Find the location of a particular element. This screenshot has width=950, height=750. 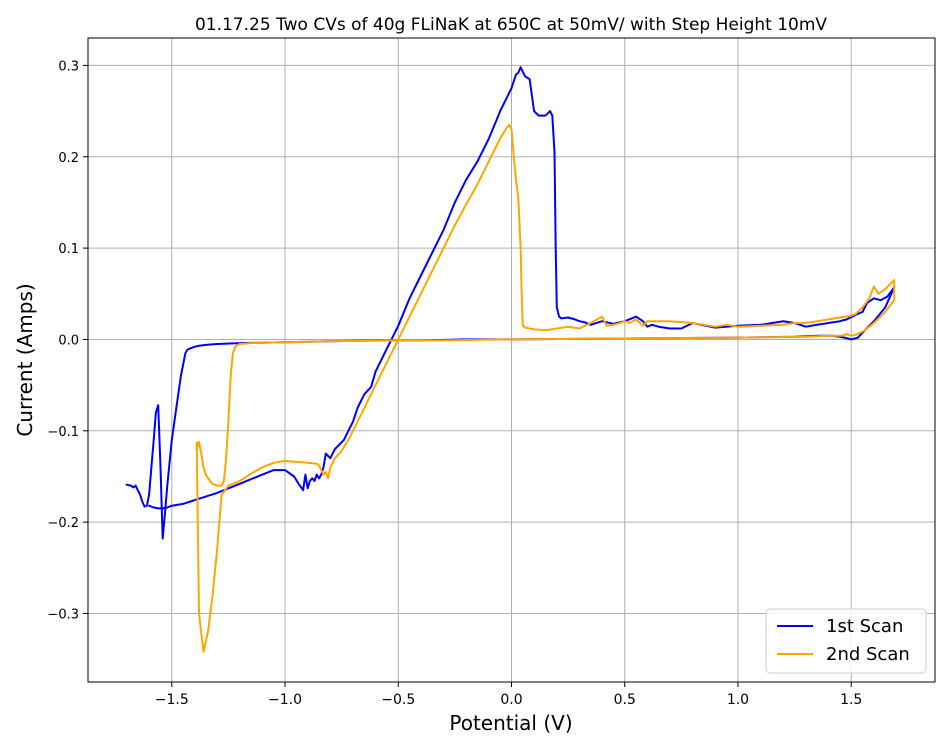

legend-label-1st-scan: 1st Scan is located at coordinates (864, 626).